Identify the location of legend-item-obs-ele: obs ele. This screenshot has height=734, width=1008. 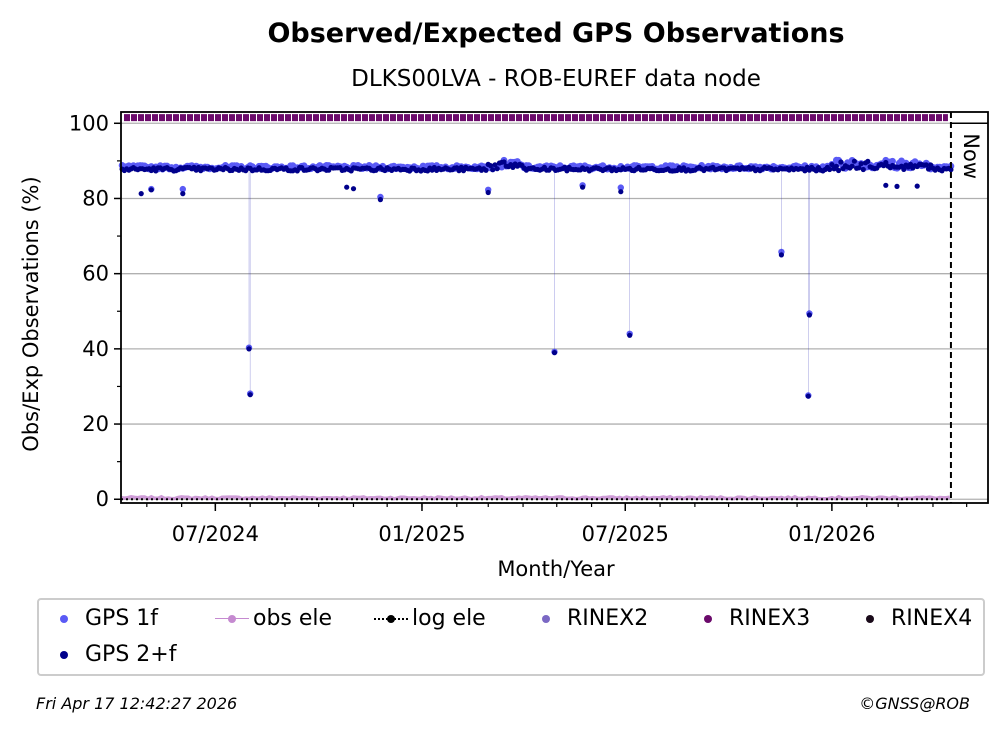
(273, 618).